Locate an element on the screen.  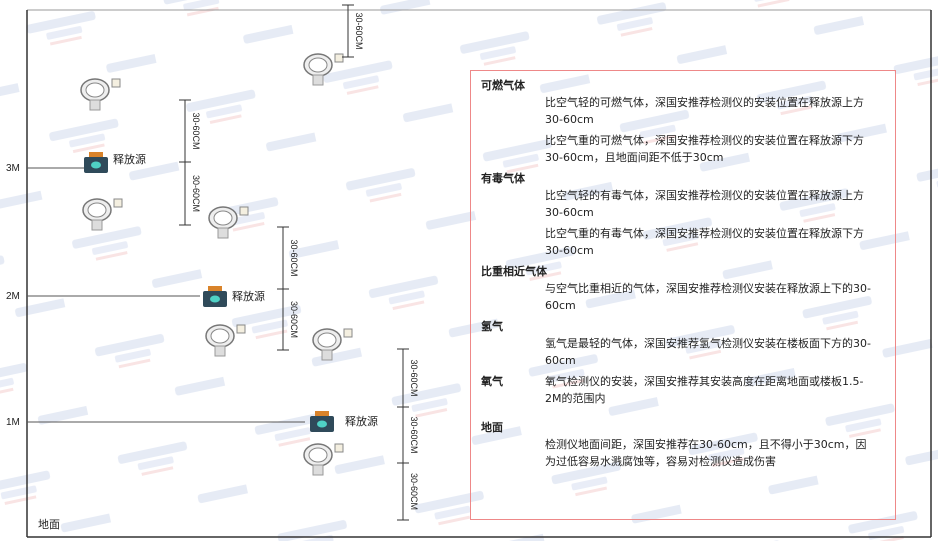
ground-title: 地面 is located at coordinates (492, 427).